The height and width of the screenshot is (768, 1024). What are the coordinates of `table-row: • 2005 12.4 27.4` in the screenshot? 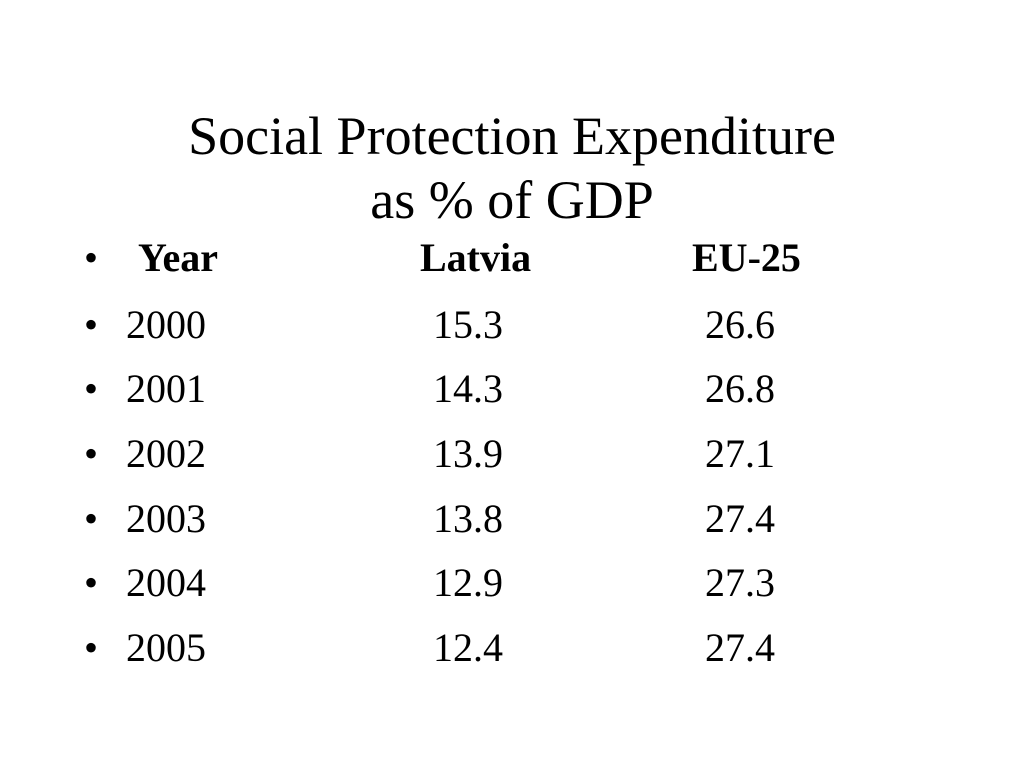 It's located at (512, 648).